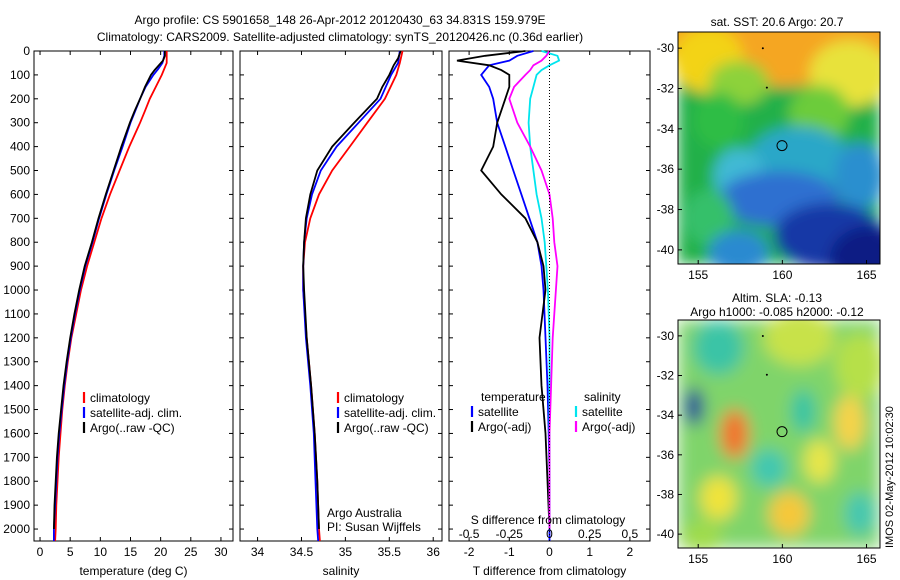 This screenshot has height=580, width=900. Describe the element at coordinates (510, 534) in the screenshot. I see `salinity-tick-label: -0.25` at that location.